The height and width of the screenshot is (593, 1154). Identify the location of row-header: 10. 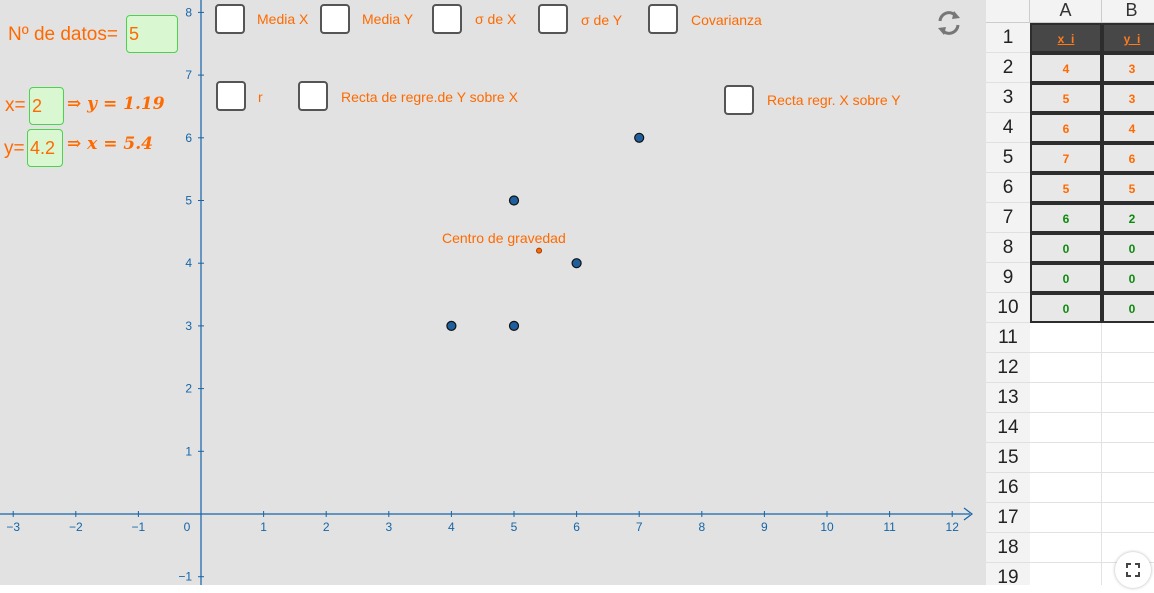
(1008, 308).